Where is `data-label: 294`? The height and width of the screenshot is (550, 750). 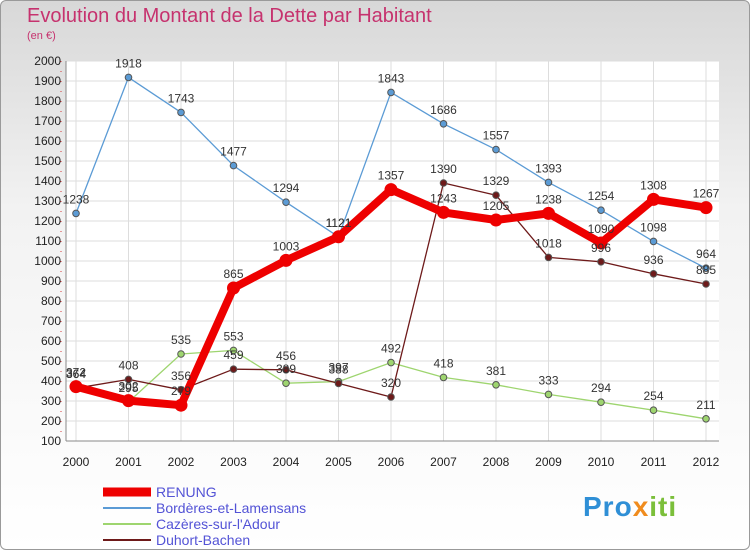
data-label: 294 is located at coordinates (601, 388).